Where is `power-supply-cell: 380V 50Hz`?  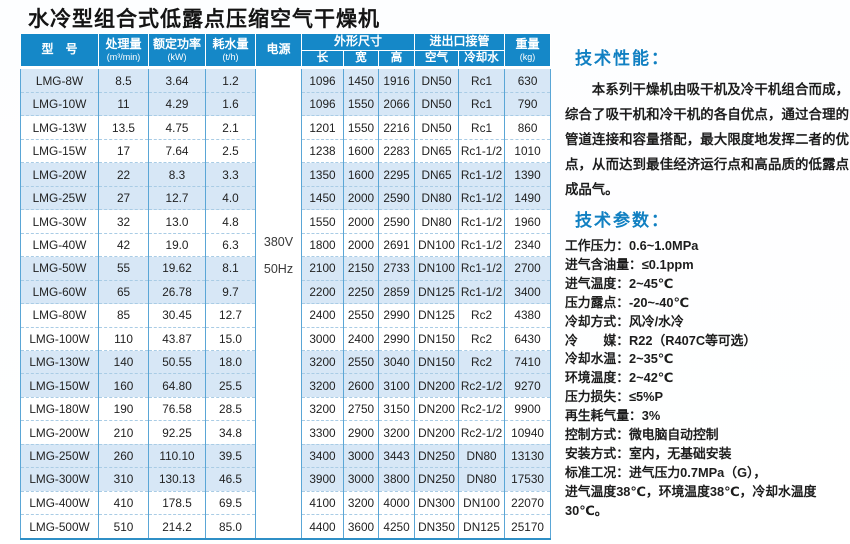 power-supply-cell: 380V 50Hz is located at coordinates (278, 303).